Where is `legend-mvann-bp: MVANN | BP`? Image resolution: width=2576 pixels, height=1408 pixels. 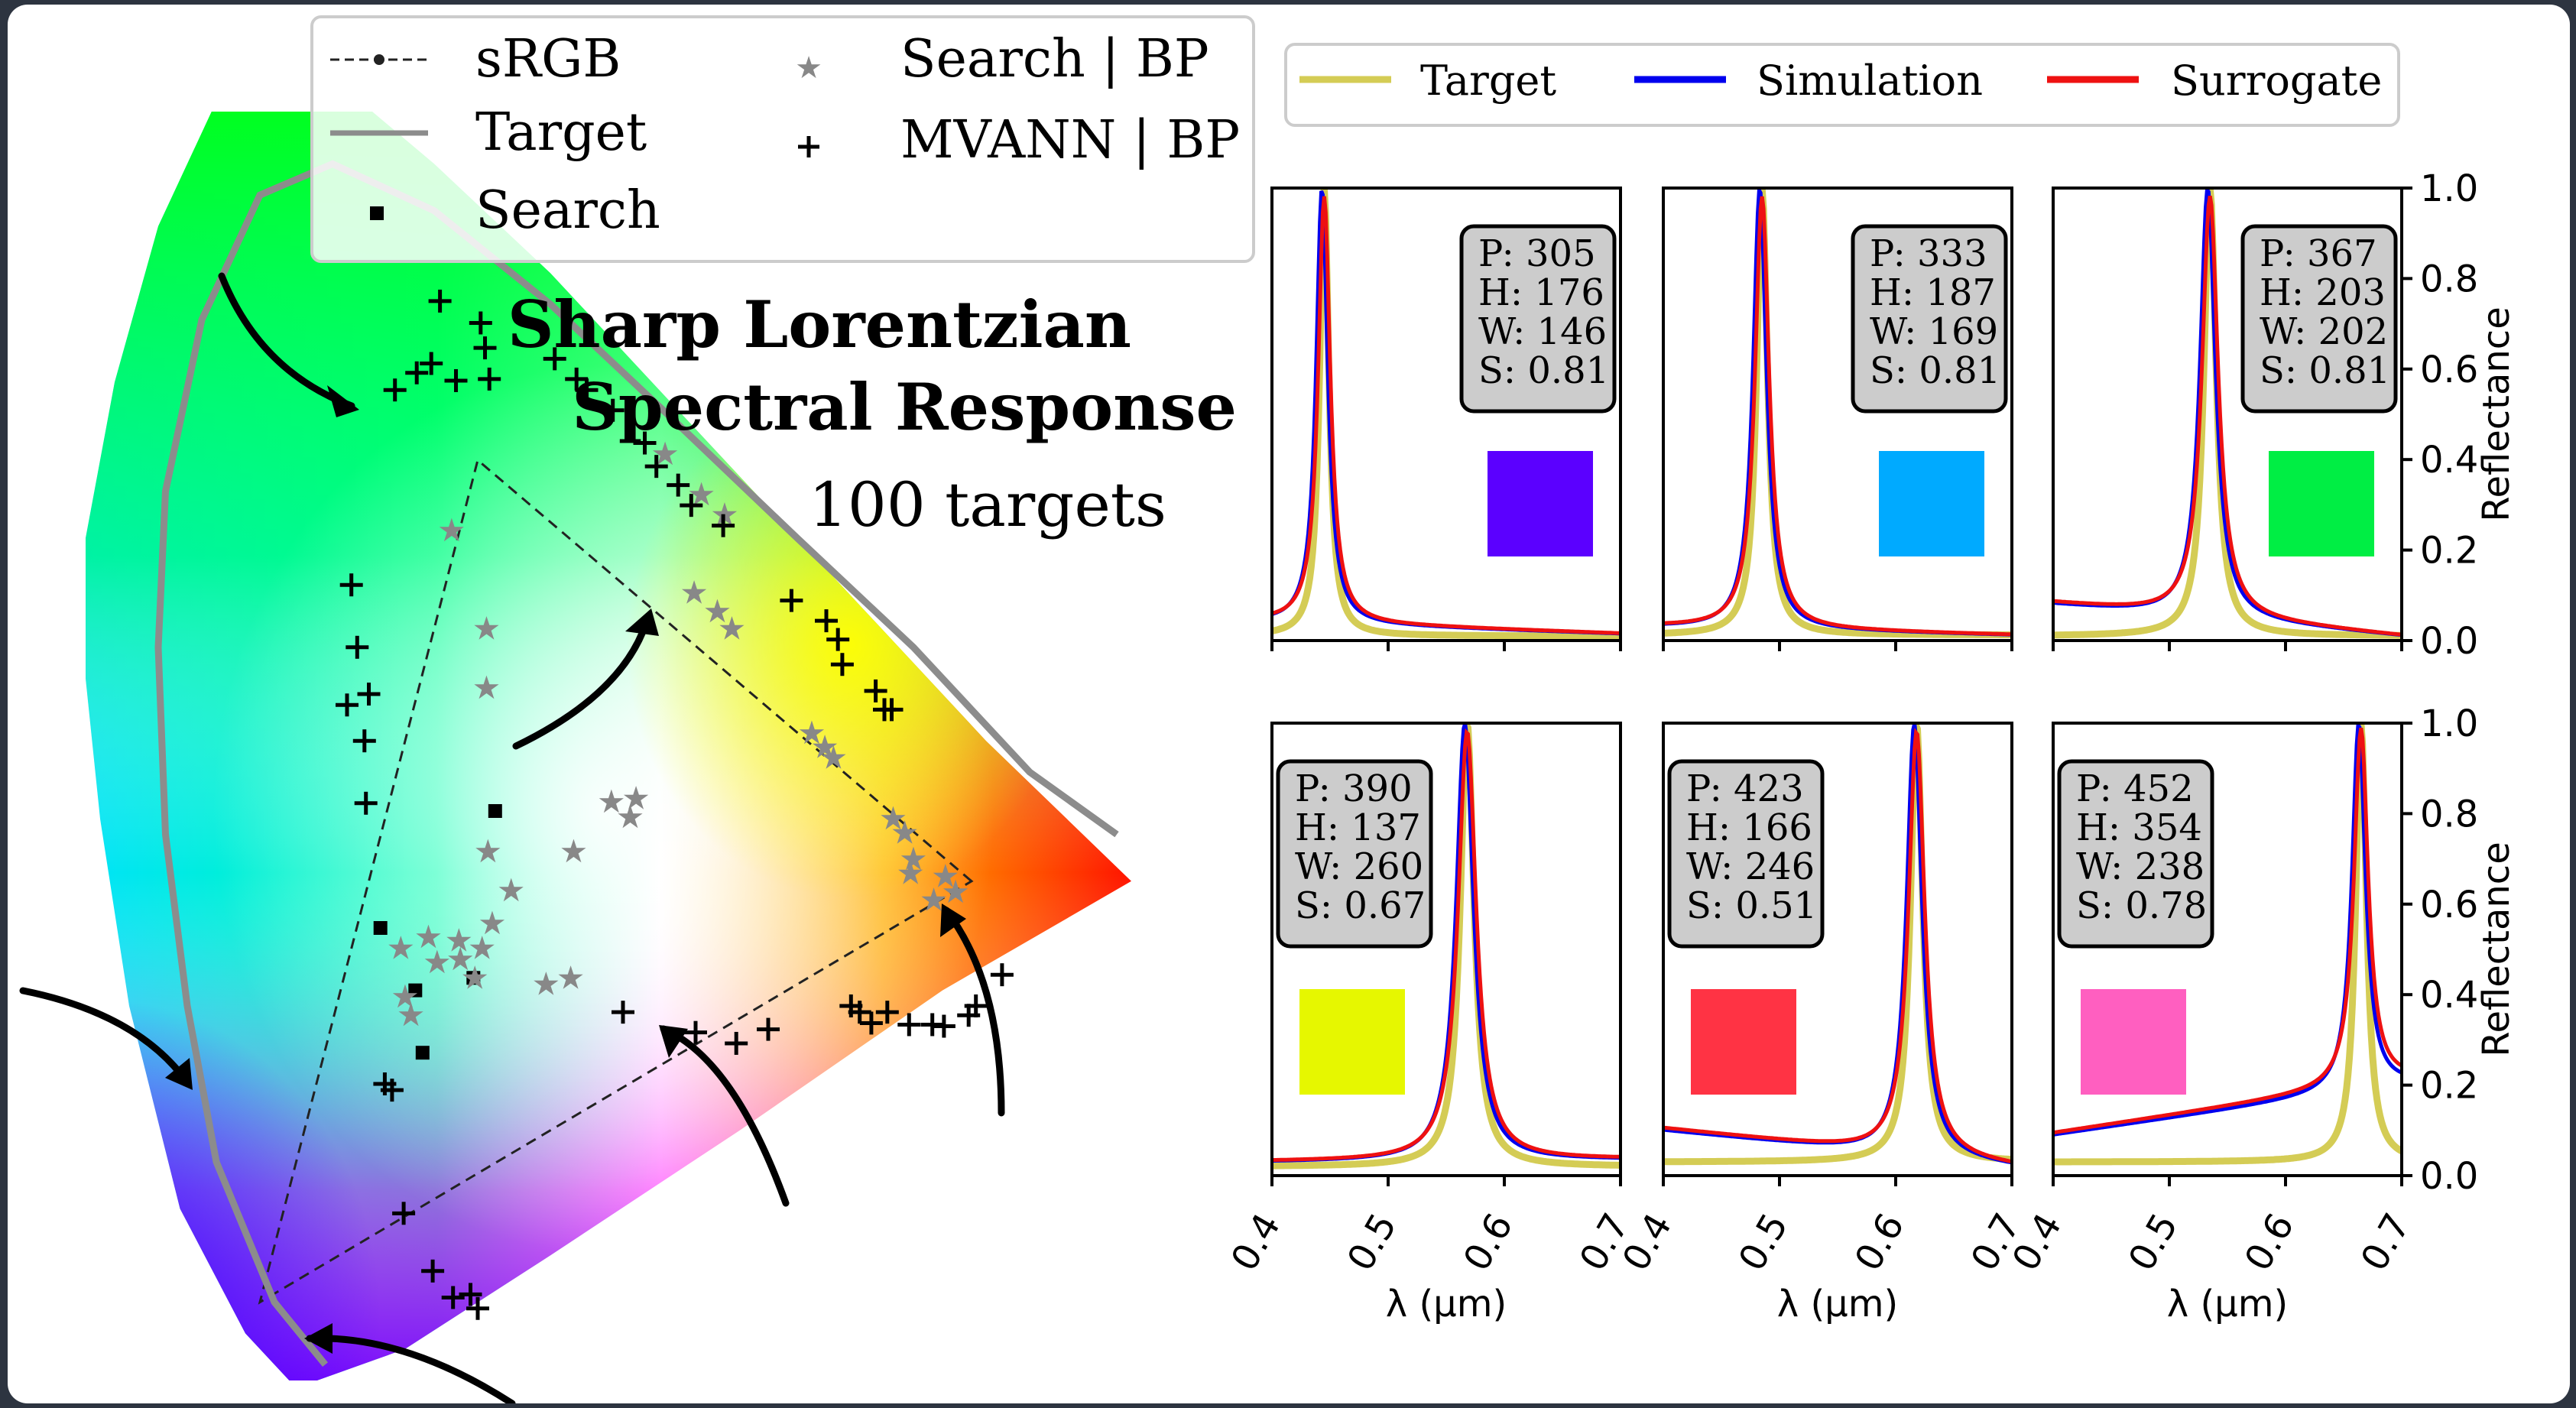 legend-mvann-bp: MVANN | BP is located at coordinates (1070, 140).